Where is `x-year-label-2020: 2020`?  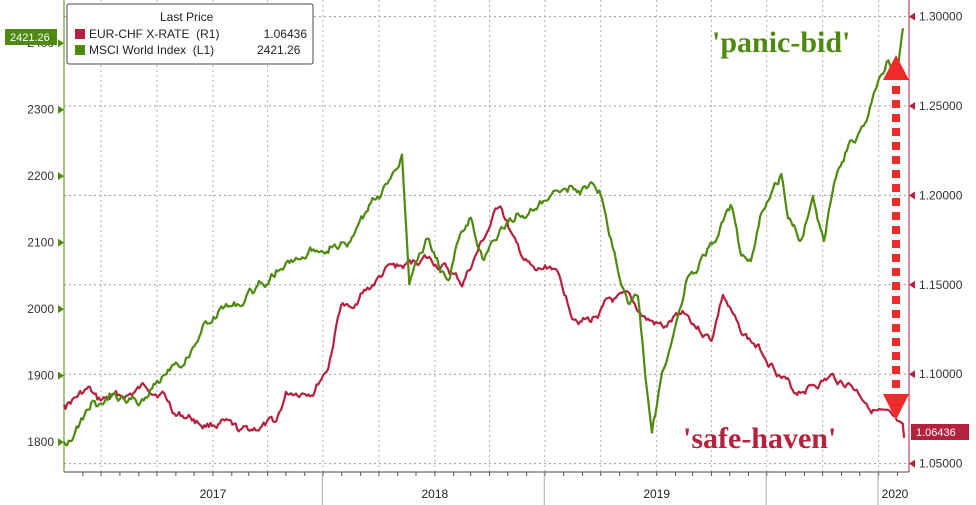 x-year-label-2020: 2020 is located at coordinates (895, 494).